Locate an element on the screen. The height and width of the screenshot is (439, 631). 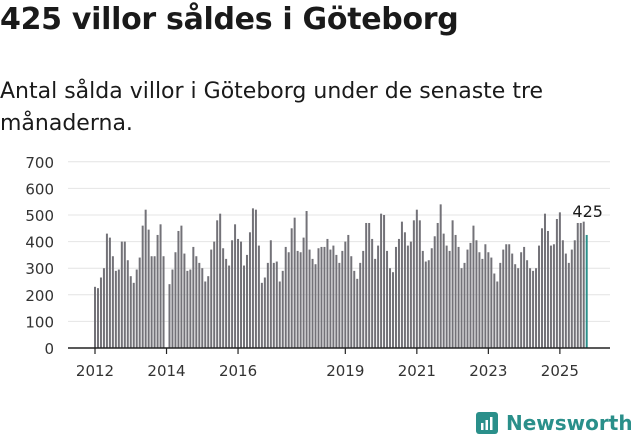
x-tick-label: 2023 is located at coordinates (488, 371).